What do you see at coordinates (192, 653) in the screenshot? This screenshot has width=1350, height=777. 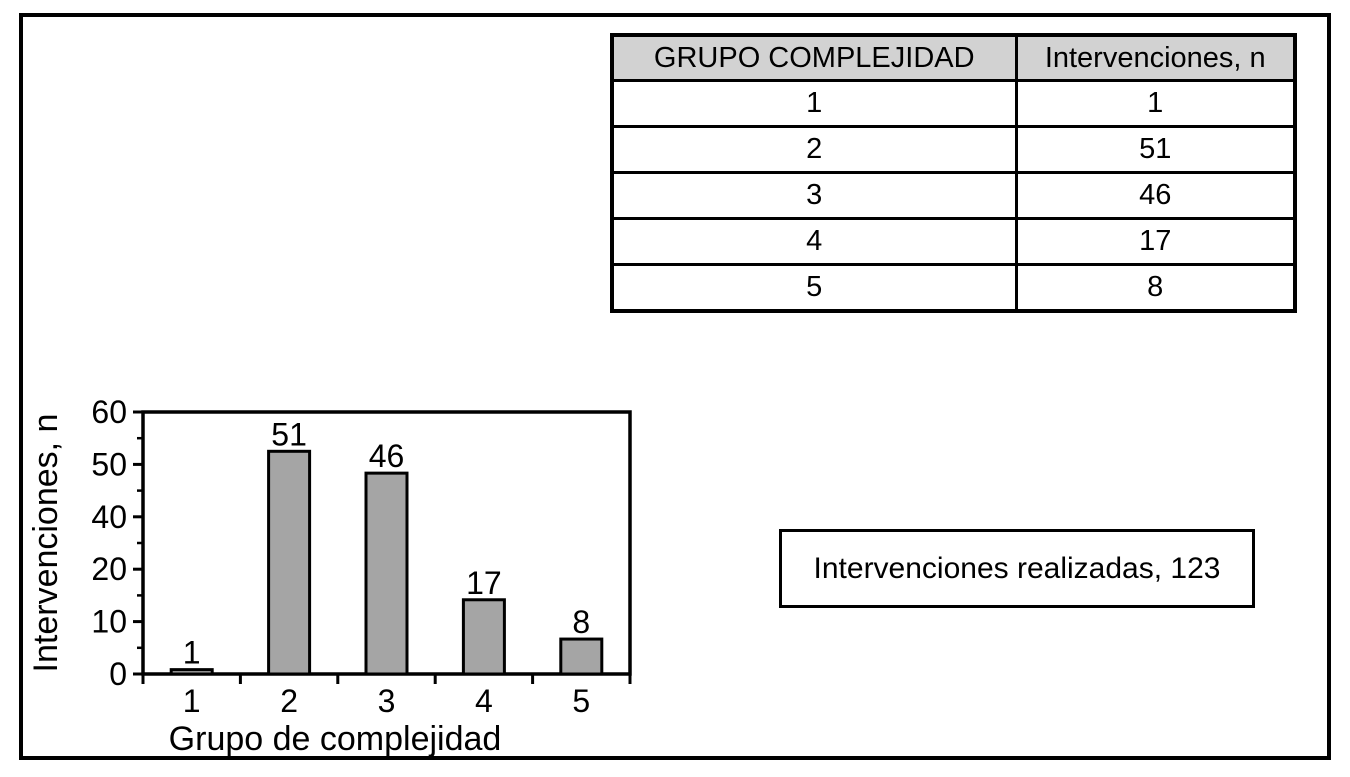 I see `bar-value-label: 1` at bounding box center [192, 653].